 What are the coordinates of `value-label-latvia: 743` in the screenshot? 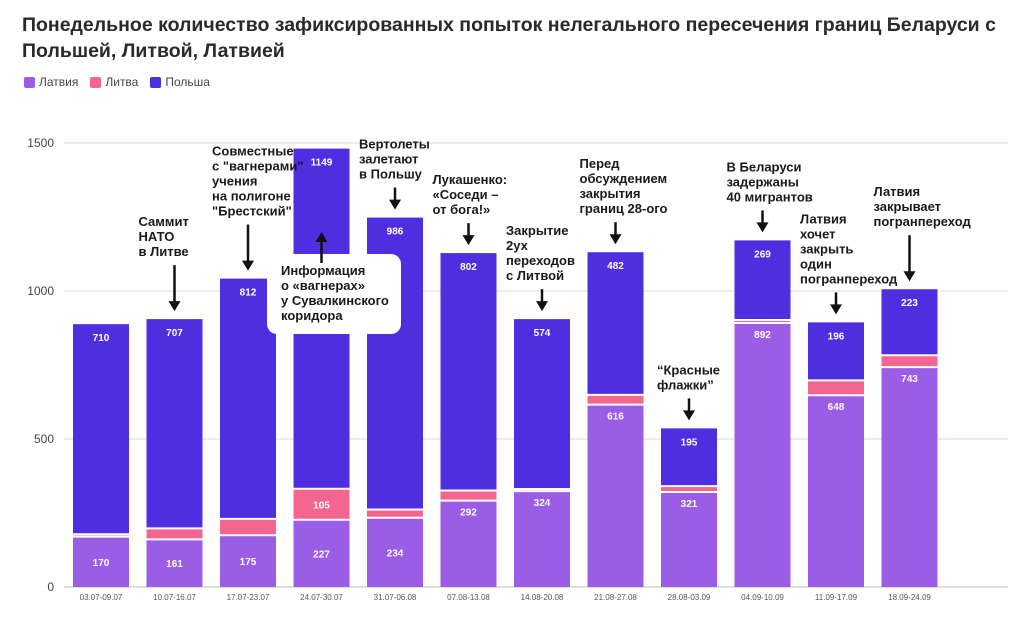 It's located at (909, 379).